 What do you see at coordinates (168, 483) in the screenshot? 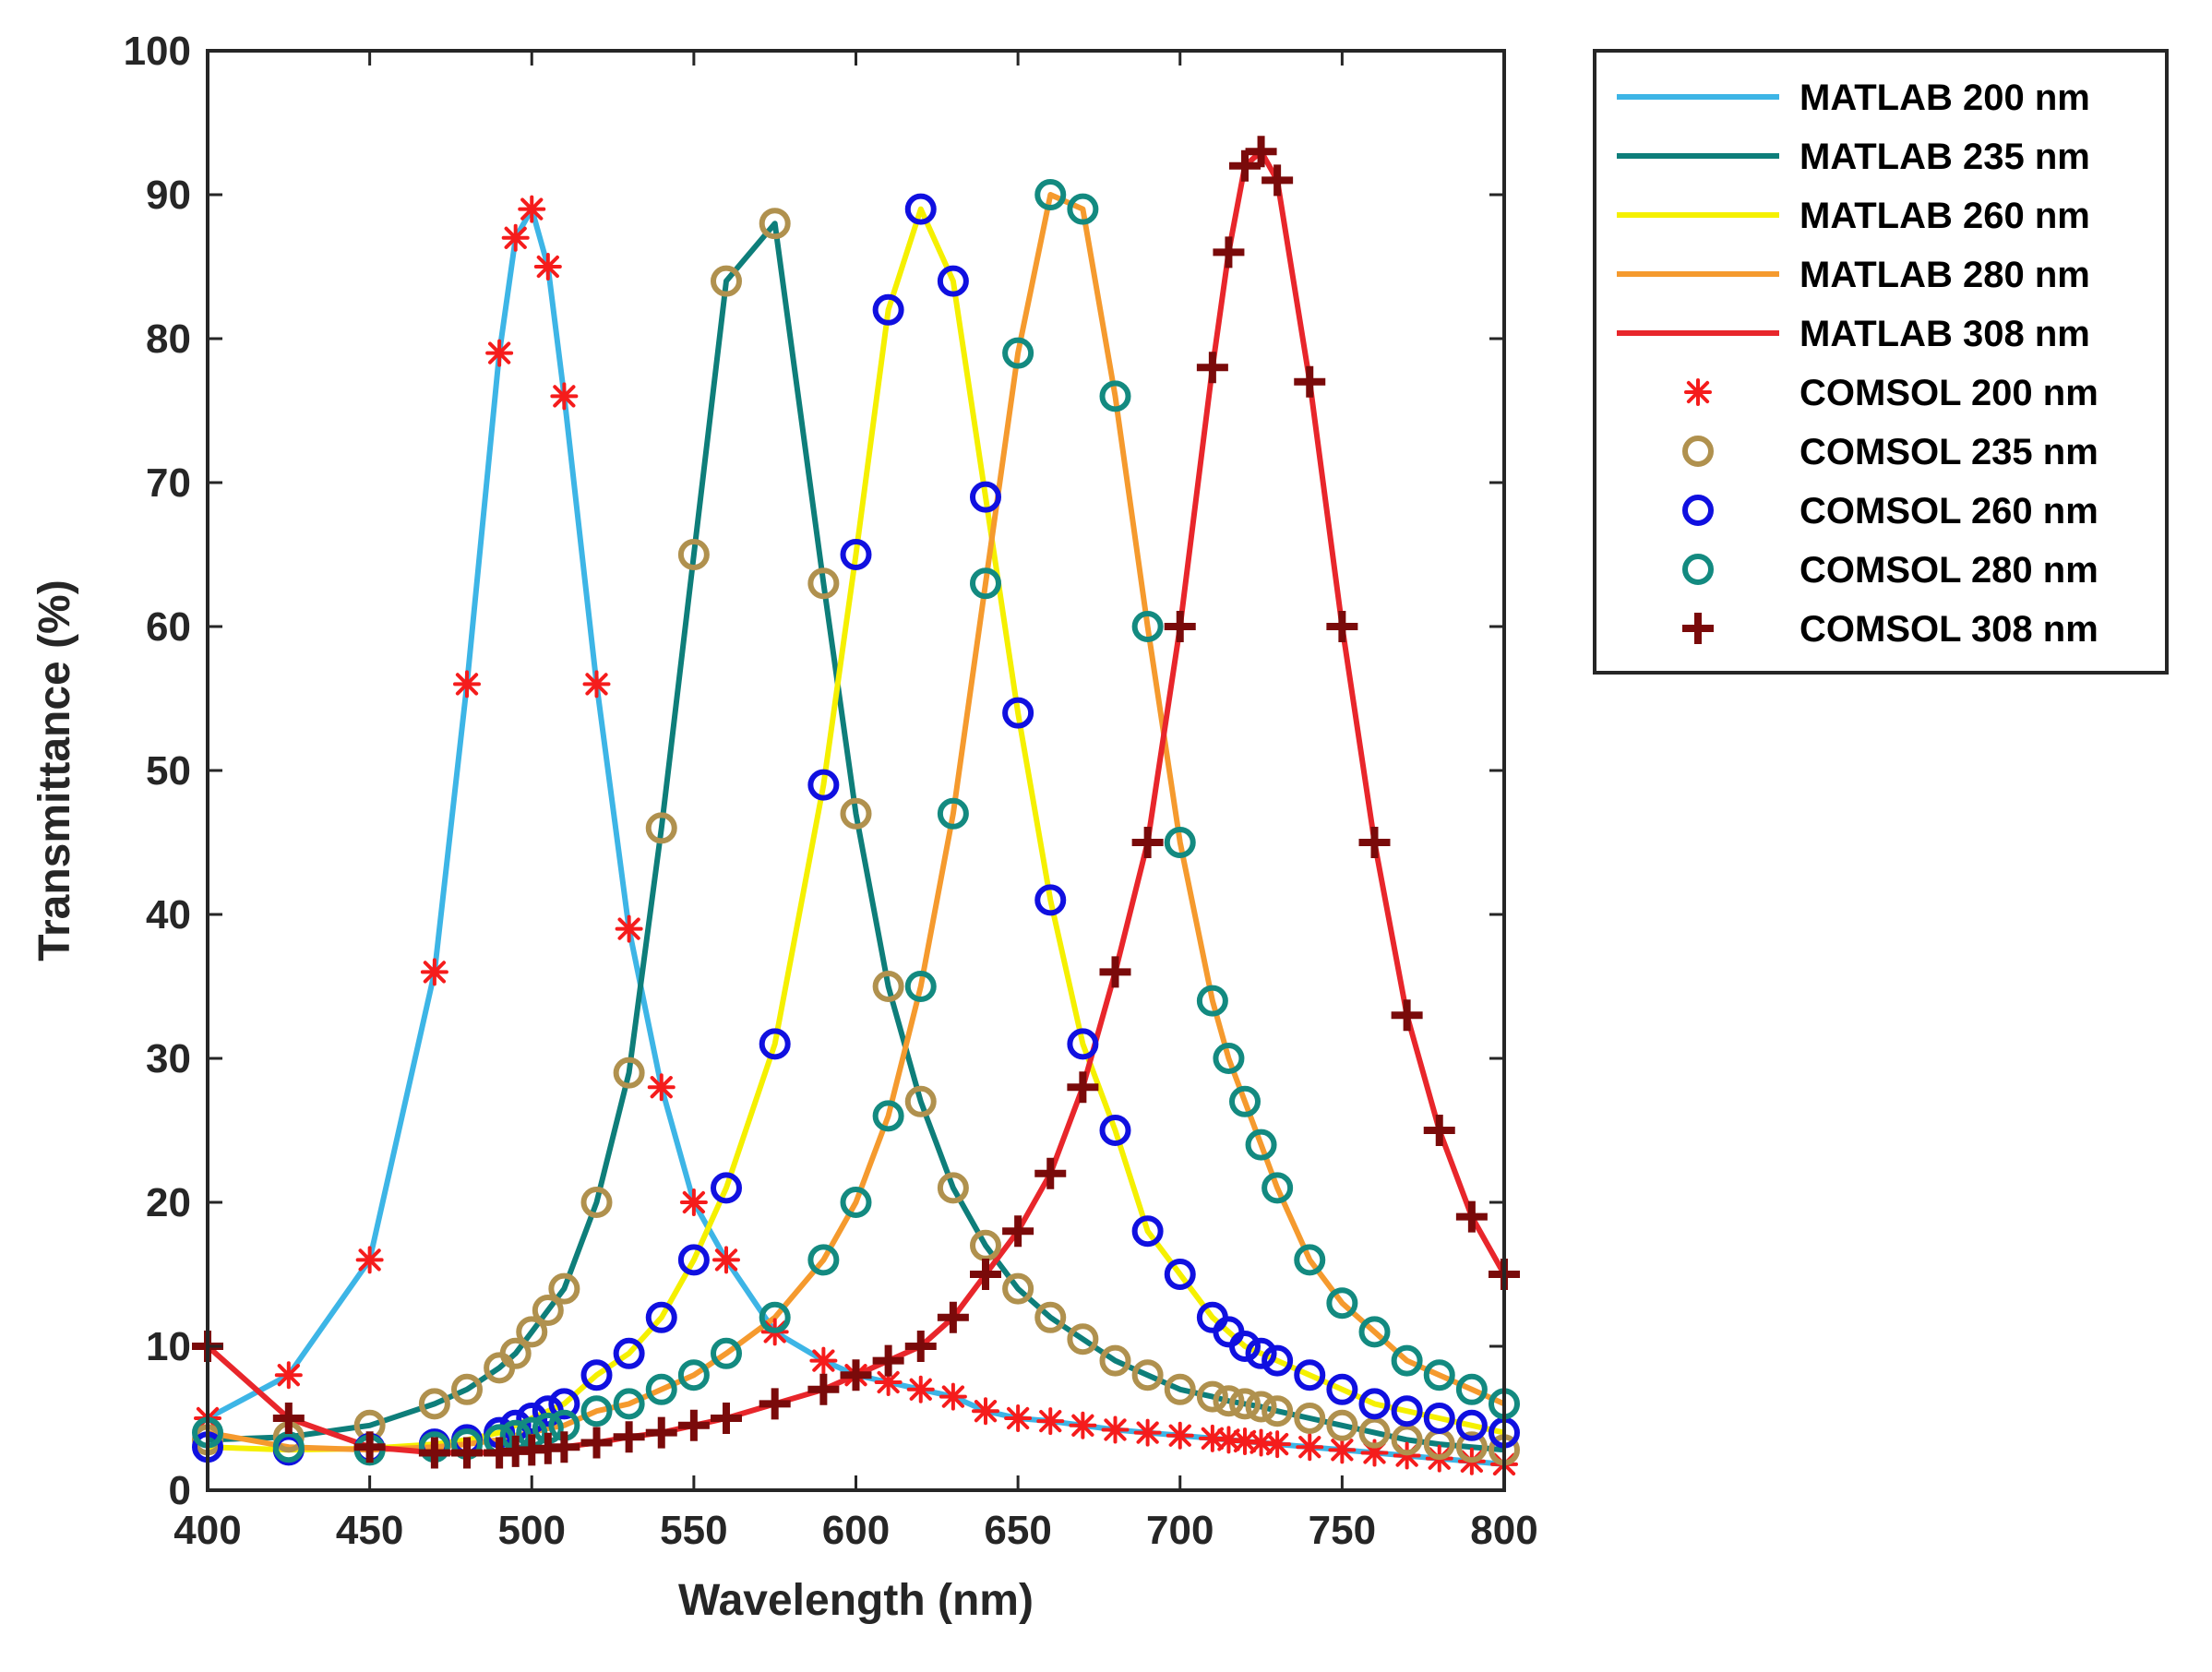
I see `y-tick-label: 70` at bounding box center [168, 483].